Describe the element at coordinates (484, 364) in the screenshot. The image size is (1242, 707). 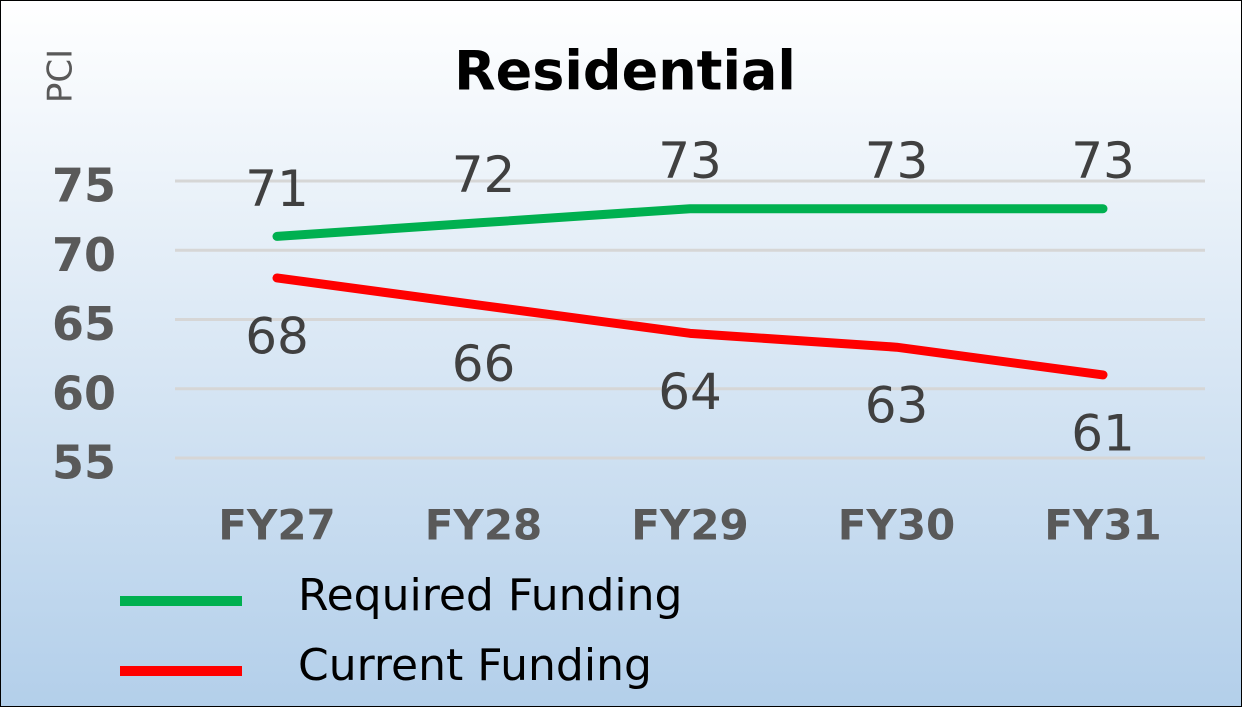
I see `data-label: 66` at that location.